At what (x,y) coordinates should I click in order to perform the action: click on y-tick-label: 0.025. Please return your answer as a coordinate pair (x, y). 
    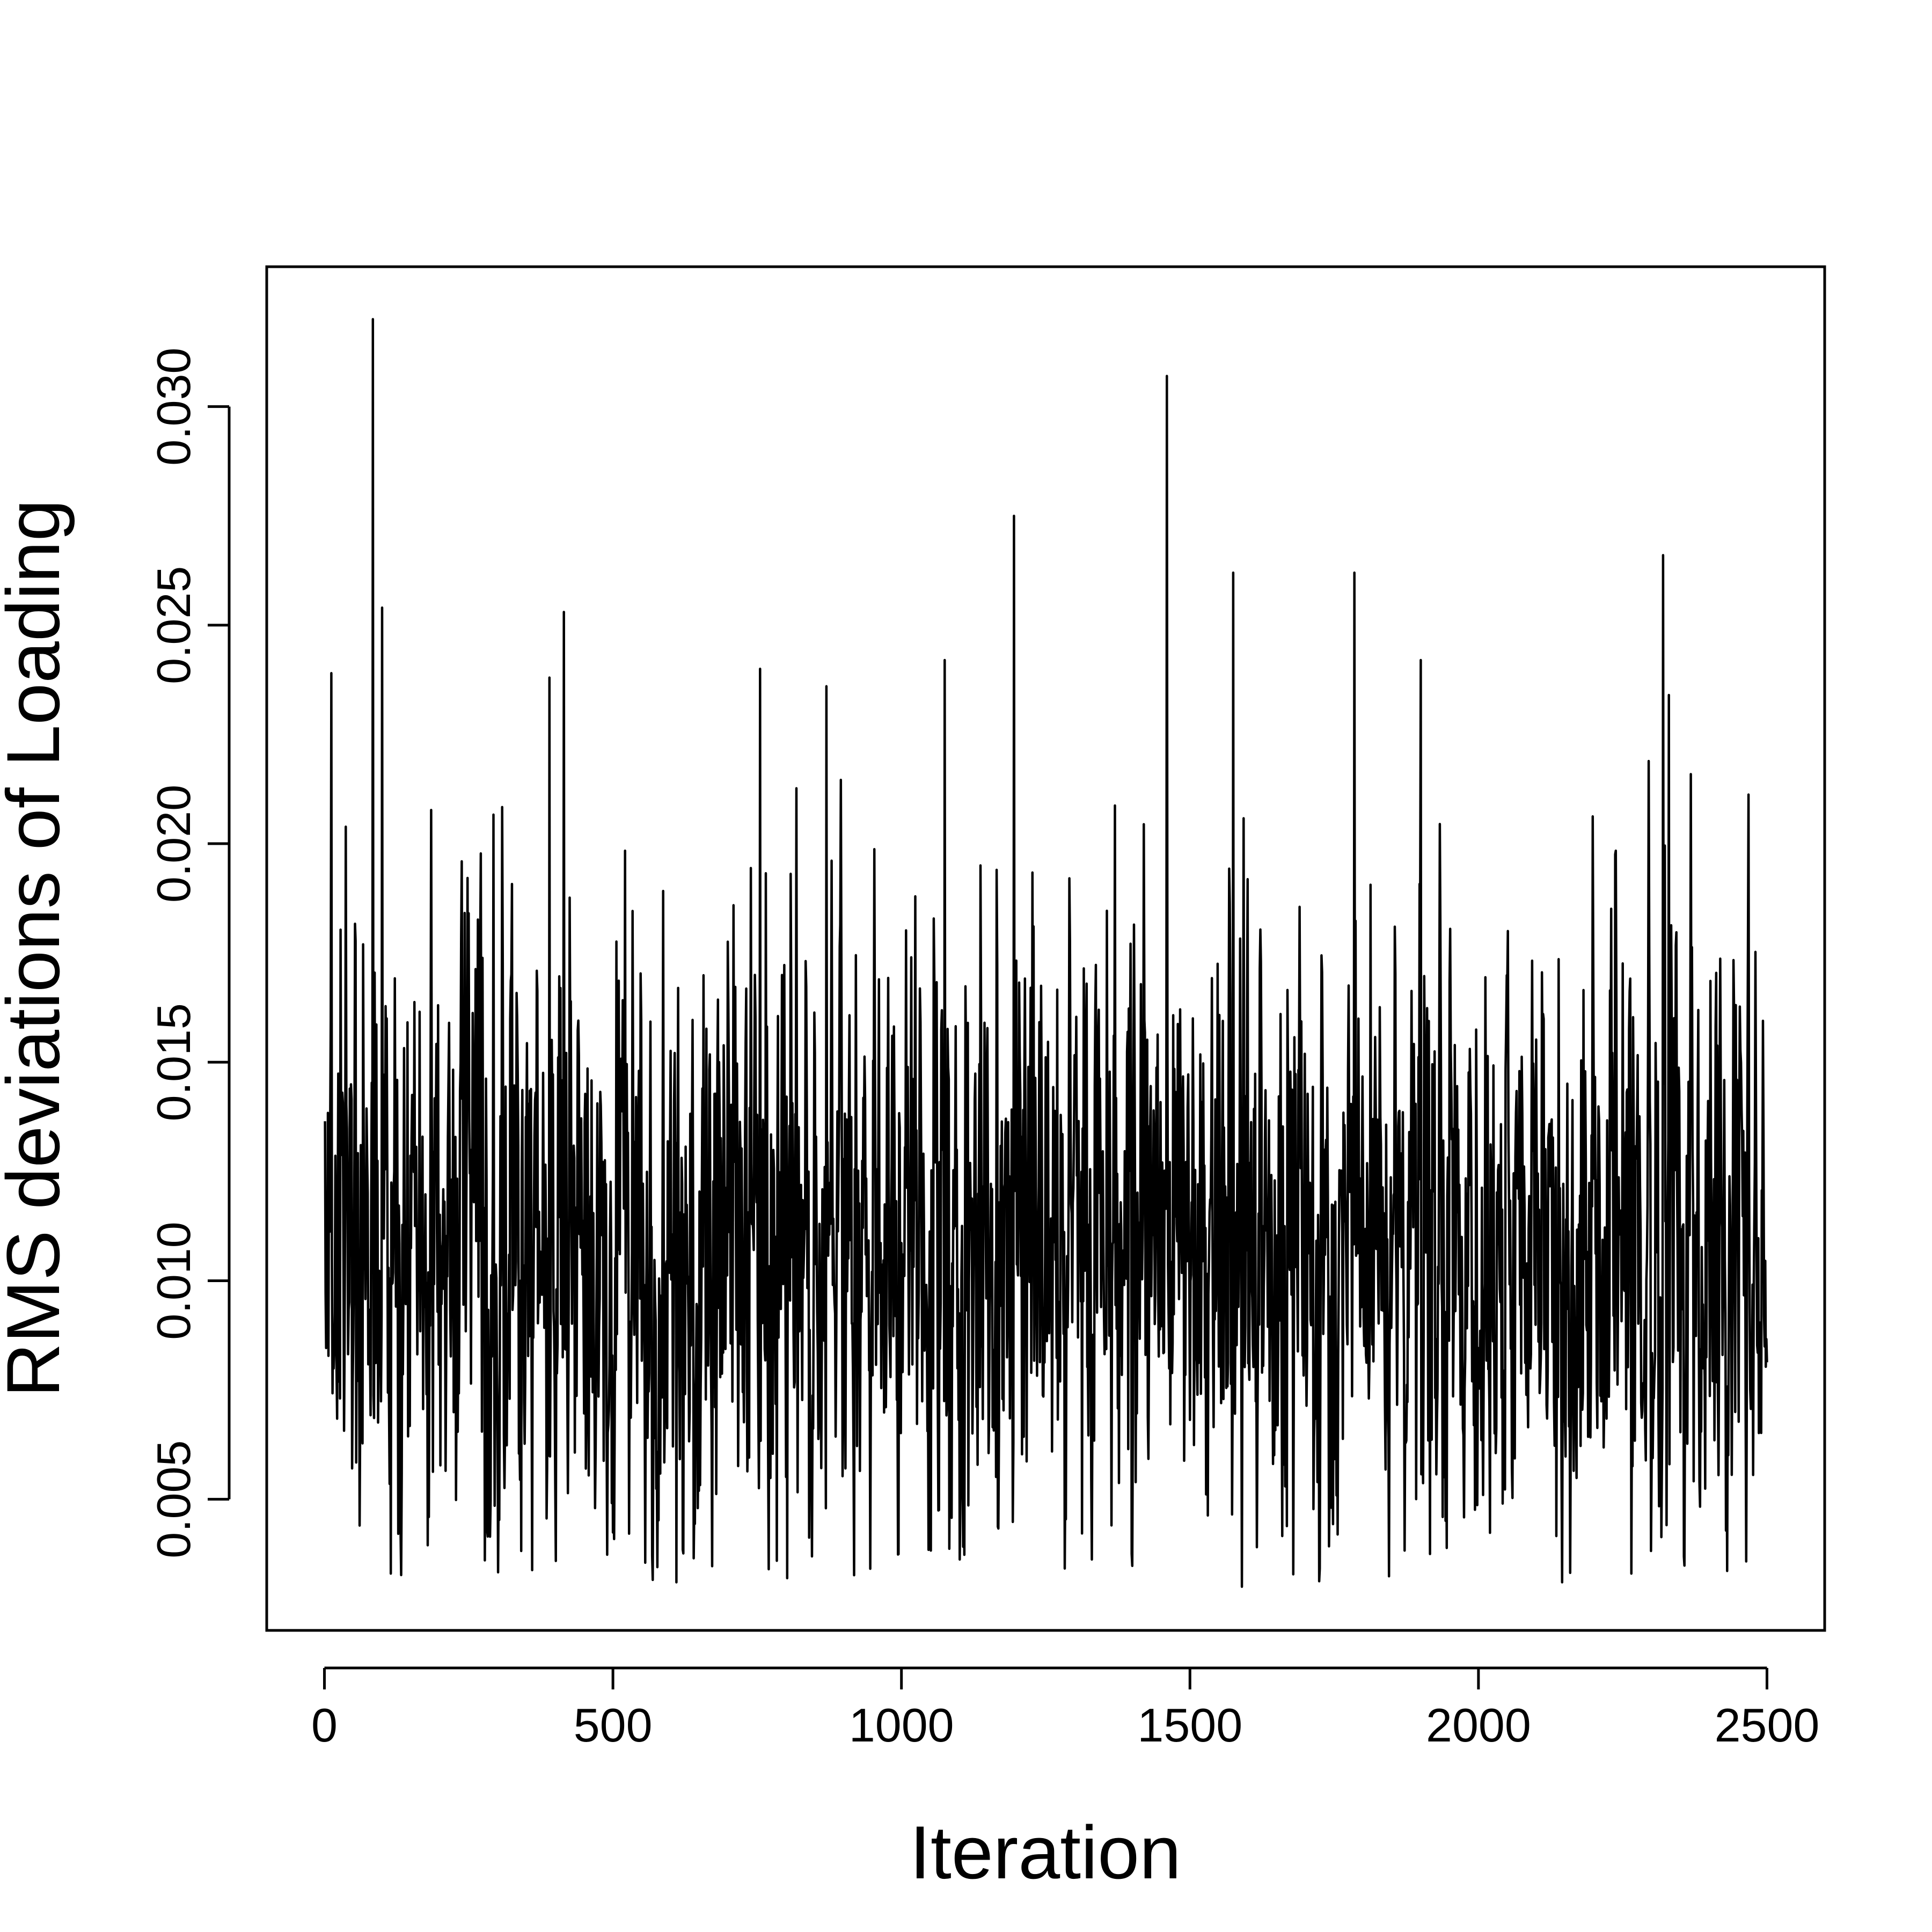
    Looking at the image, I should click on (173, 625).